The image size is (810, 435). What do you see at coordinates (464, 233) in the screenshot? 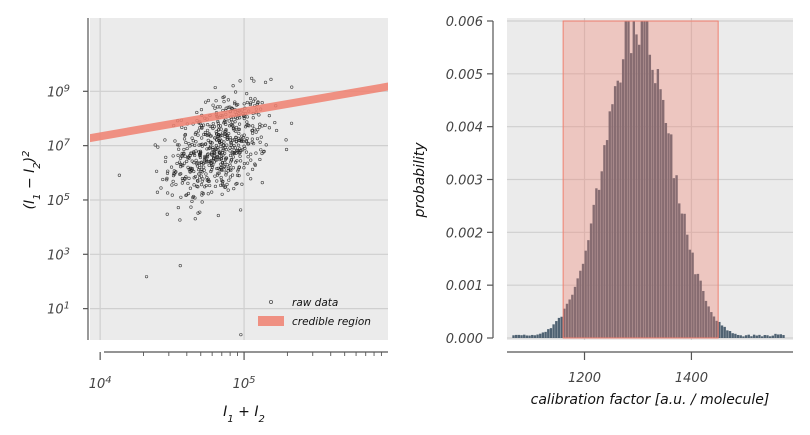
I see `histogram-y-tick-label: 0.002` at bounding box center [464, 233].